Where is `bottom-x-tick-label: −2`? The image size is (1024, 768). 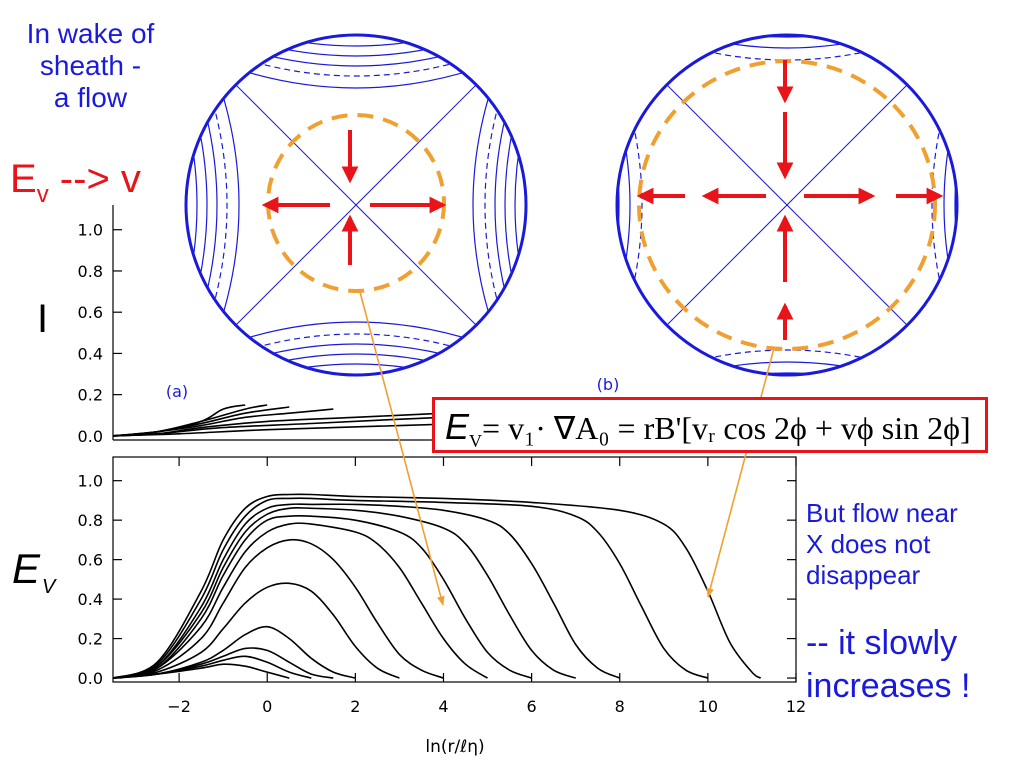
bottom-x-tick-label: −2 is located at coordinates (179, 706).